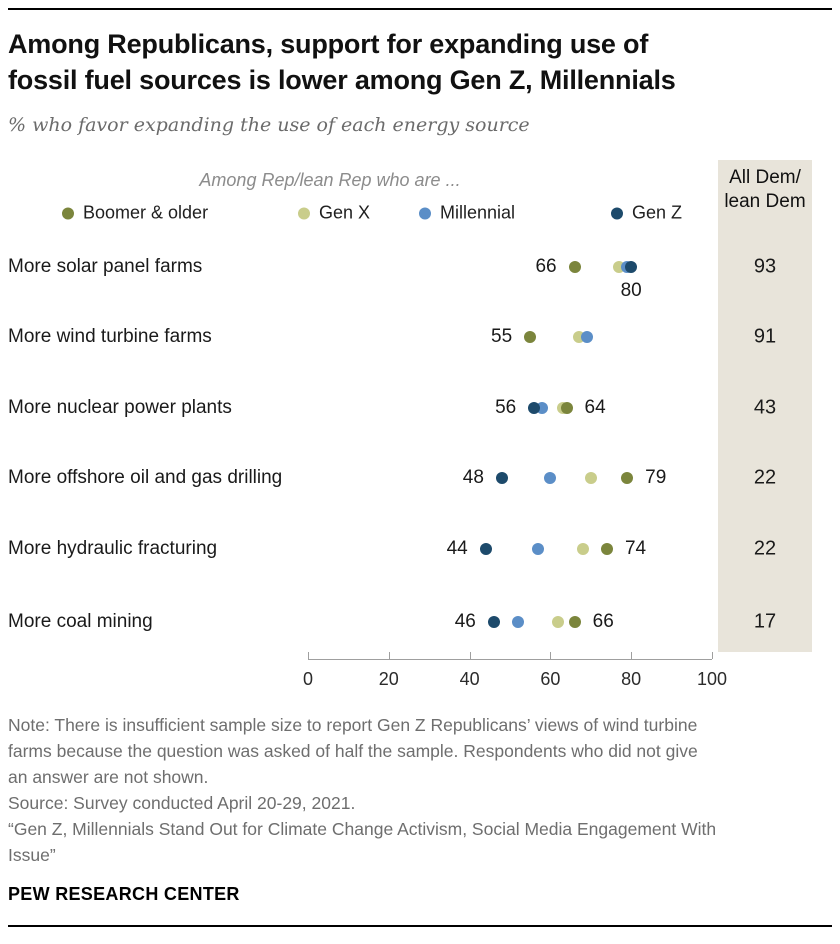 The height and width of the screenshot is (944, 840). I want to click on value-label: 74, so click(635, 548).